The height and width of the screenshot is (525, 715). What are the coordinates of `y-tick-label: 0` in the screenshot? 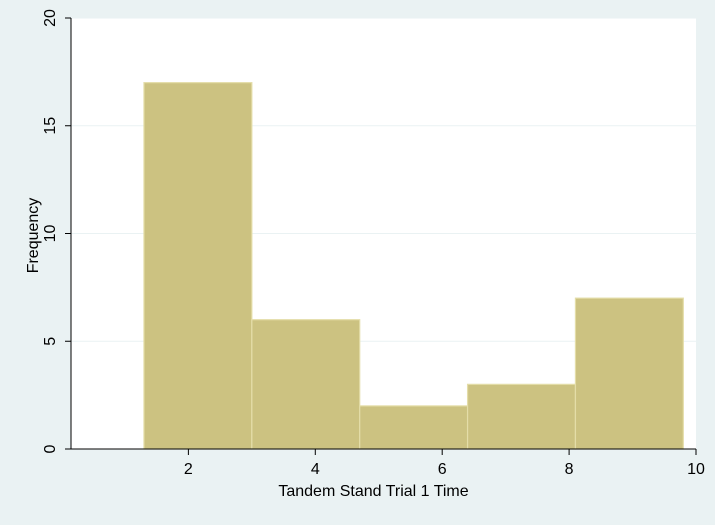 It's located at (50, 448).